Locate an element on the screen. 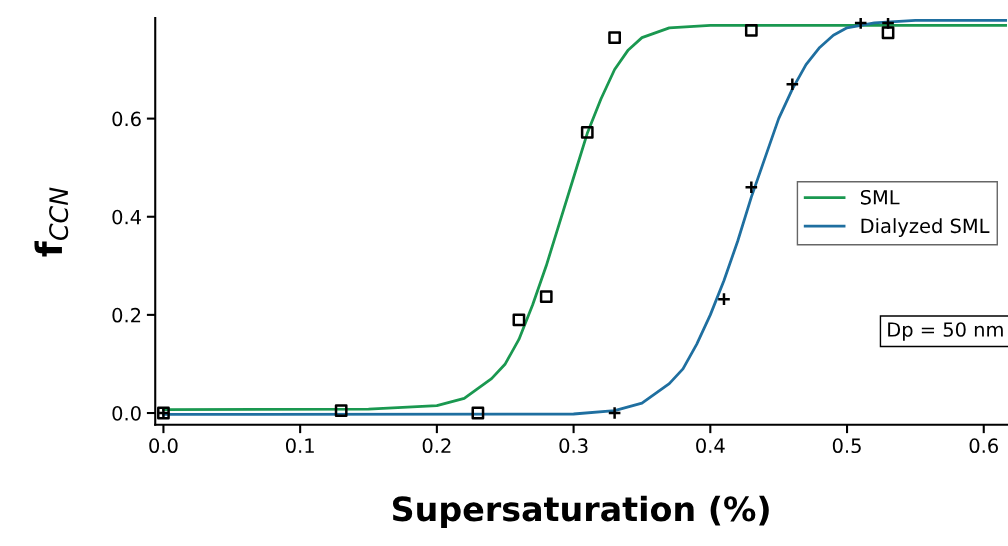 This screenshot has width=1008, height=546. x-tick-label: 0.4 is located at coordinates (710, 446).